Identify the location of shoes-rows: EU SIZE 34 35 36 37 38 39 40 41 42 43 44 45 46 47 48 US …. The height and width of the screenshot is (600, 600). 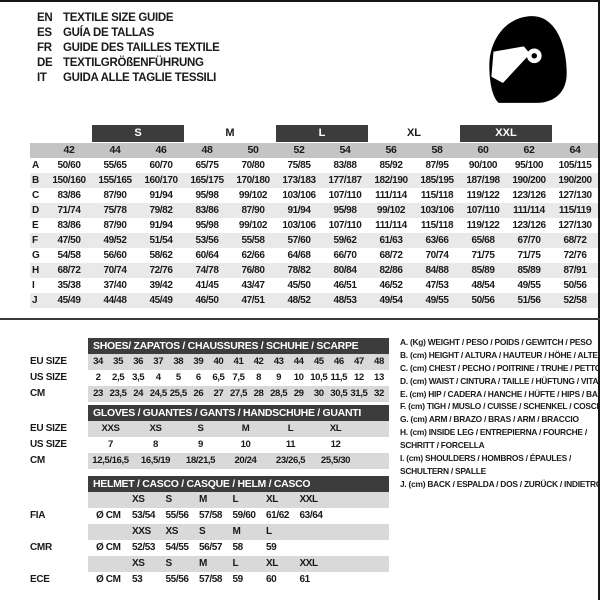
(225, 378).